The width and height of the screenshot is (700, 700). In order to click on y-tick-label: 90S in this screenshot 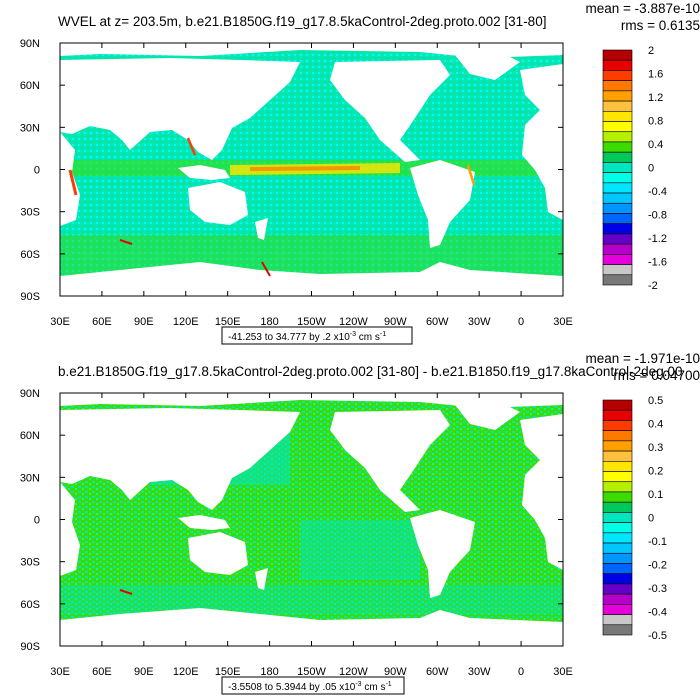, I will do `click(30, 297)`.